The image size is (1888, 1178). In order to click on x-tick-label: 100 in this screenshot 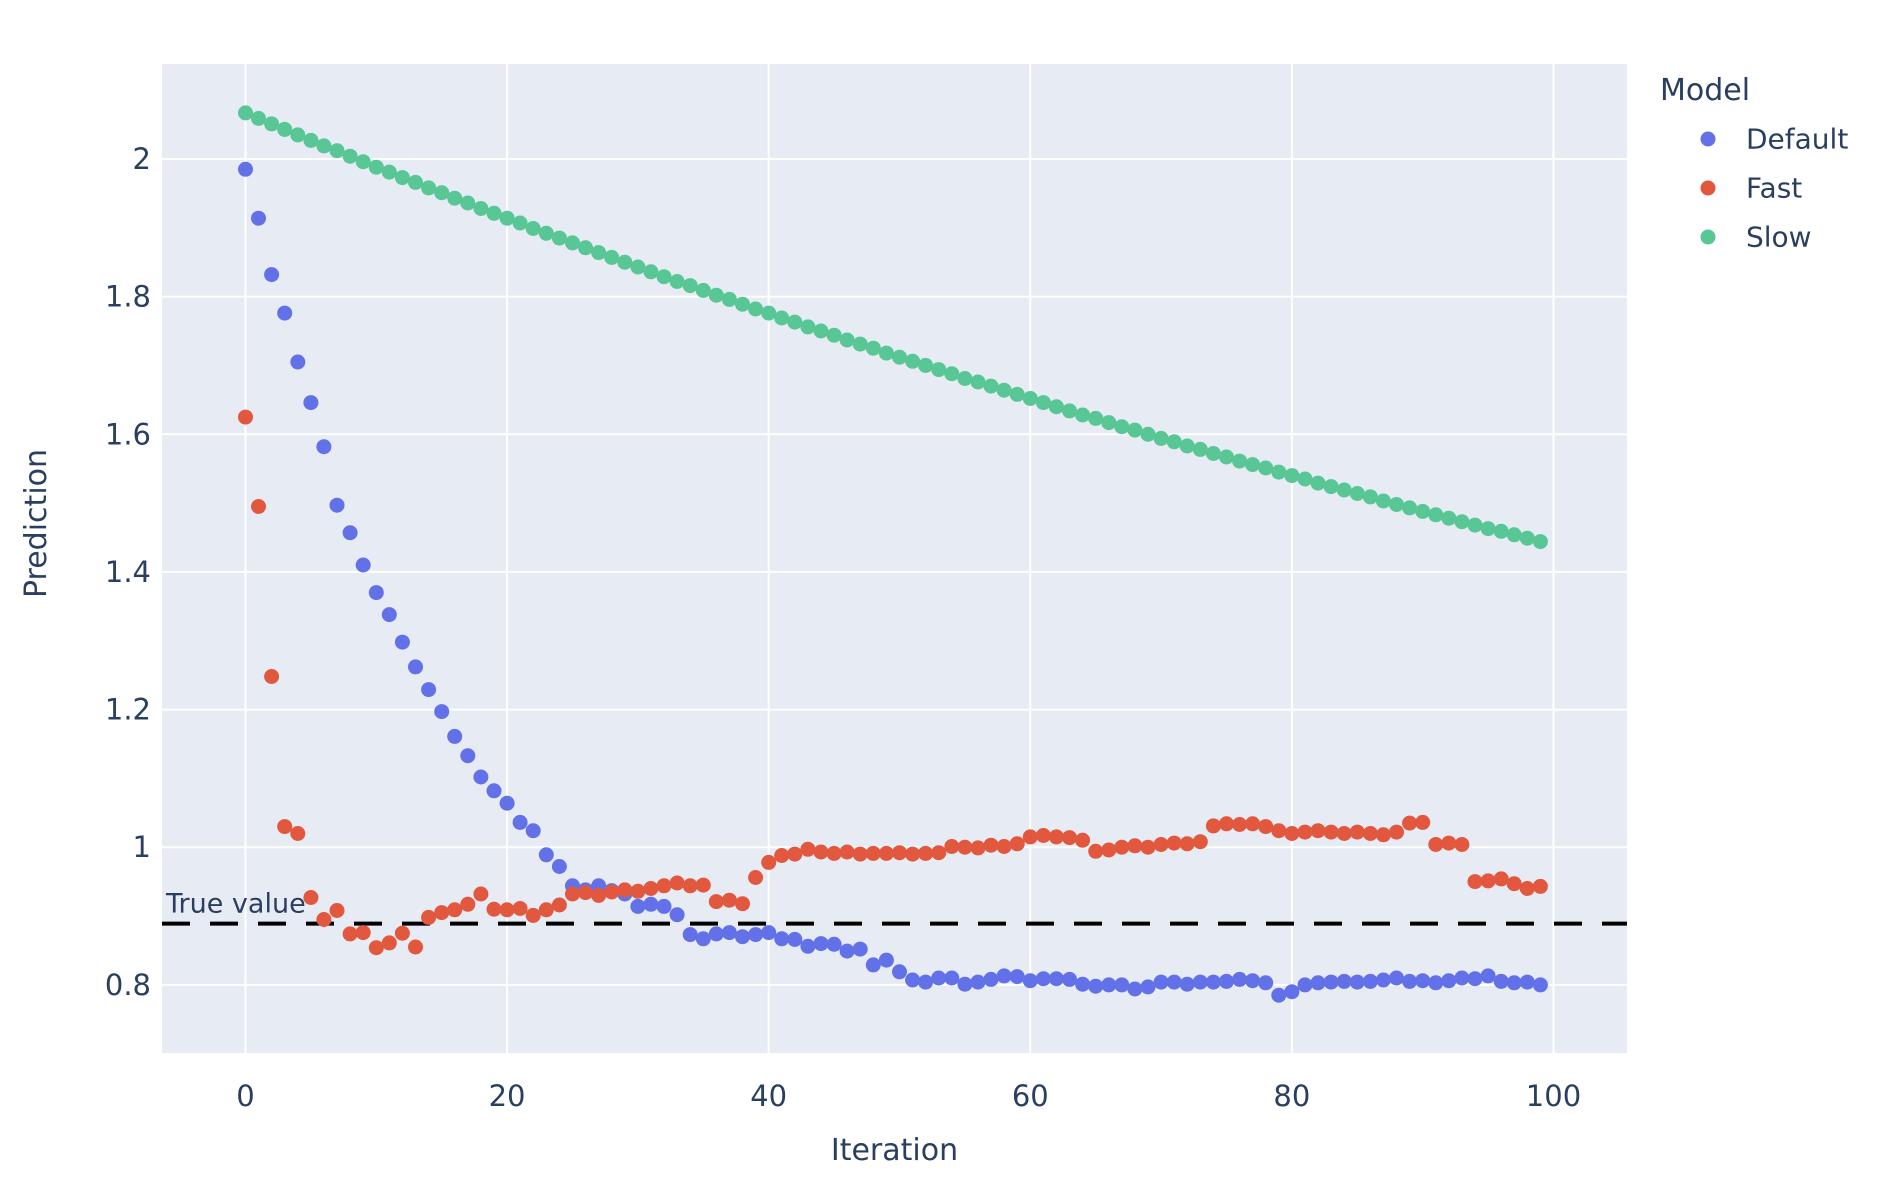, I will do `click(1553, 1096)`.